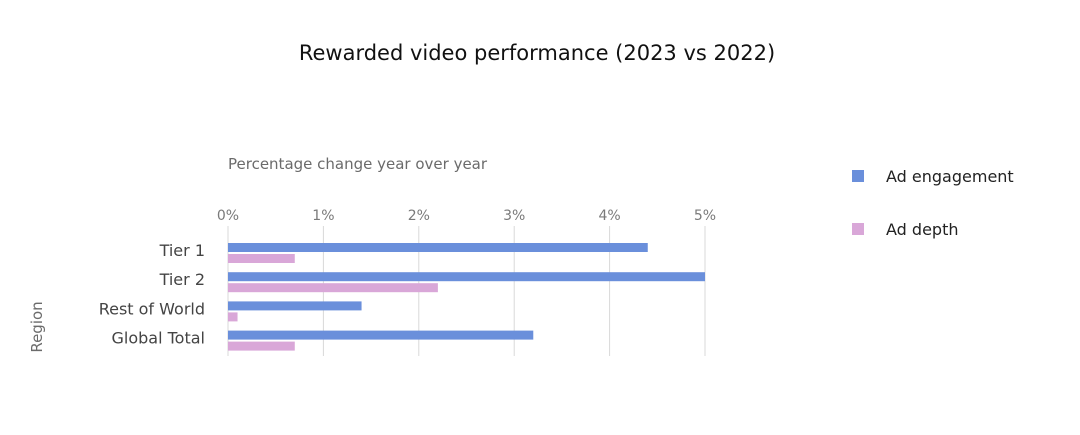 The width and height of the screenshot is (1080, 435). Describe the element at coordinates (705, 216) in the screenshot. I see `x-tick-label: 5%` at that location.